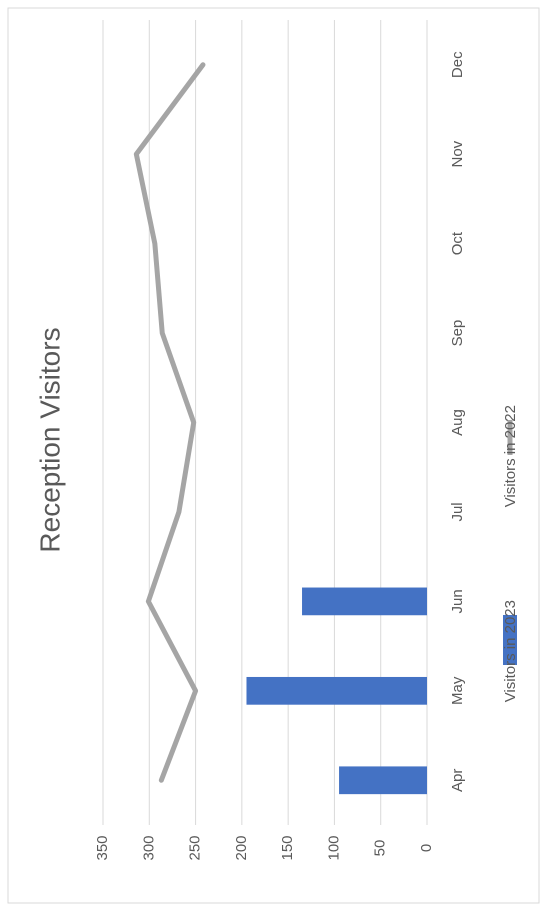 This screenshot has width=547, height=911. Describe the element at coordinates (457, 780) in the screenshot. I see `x-tick-label: Apr` at that location.